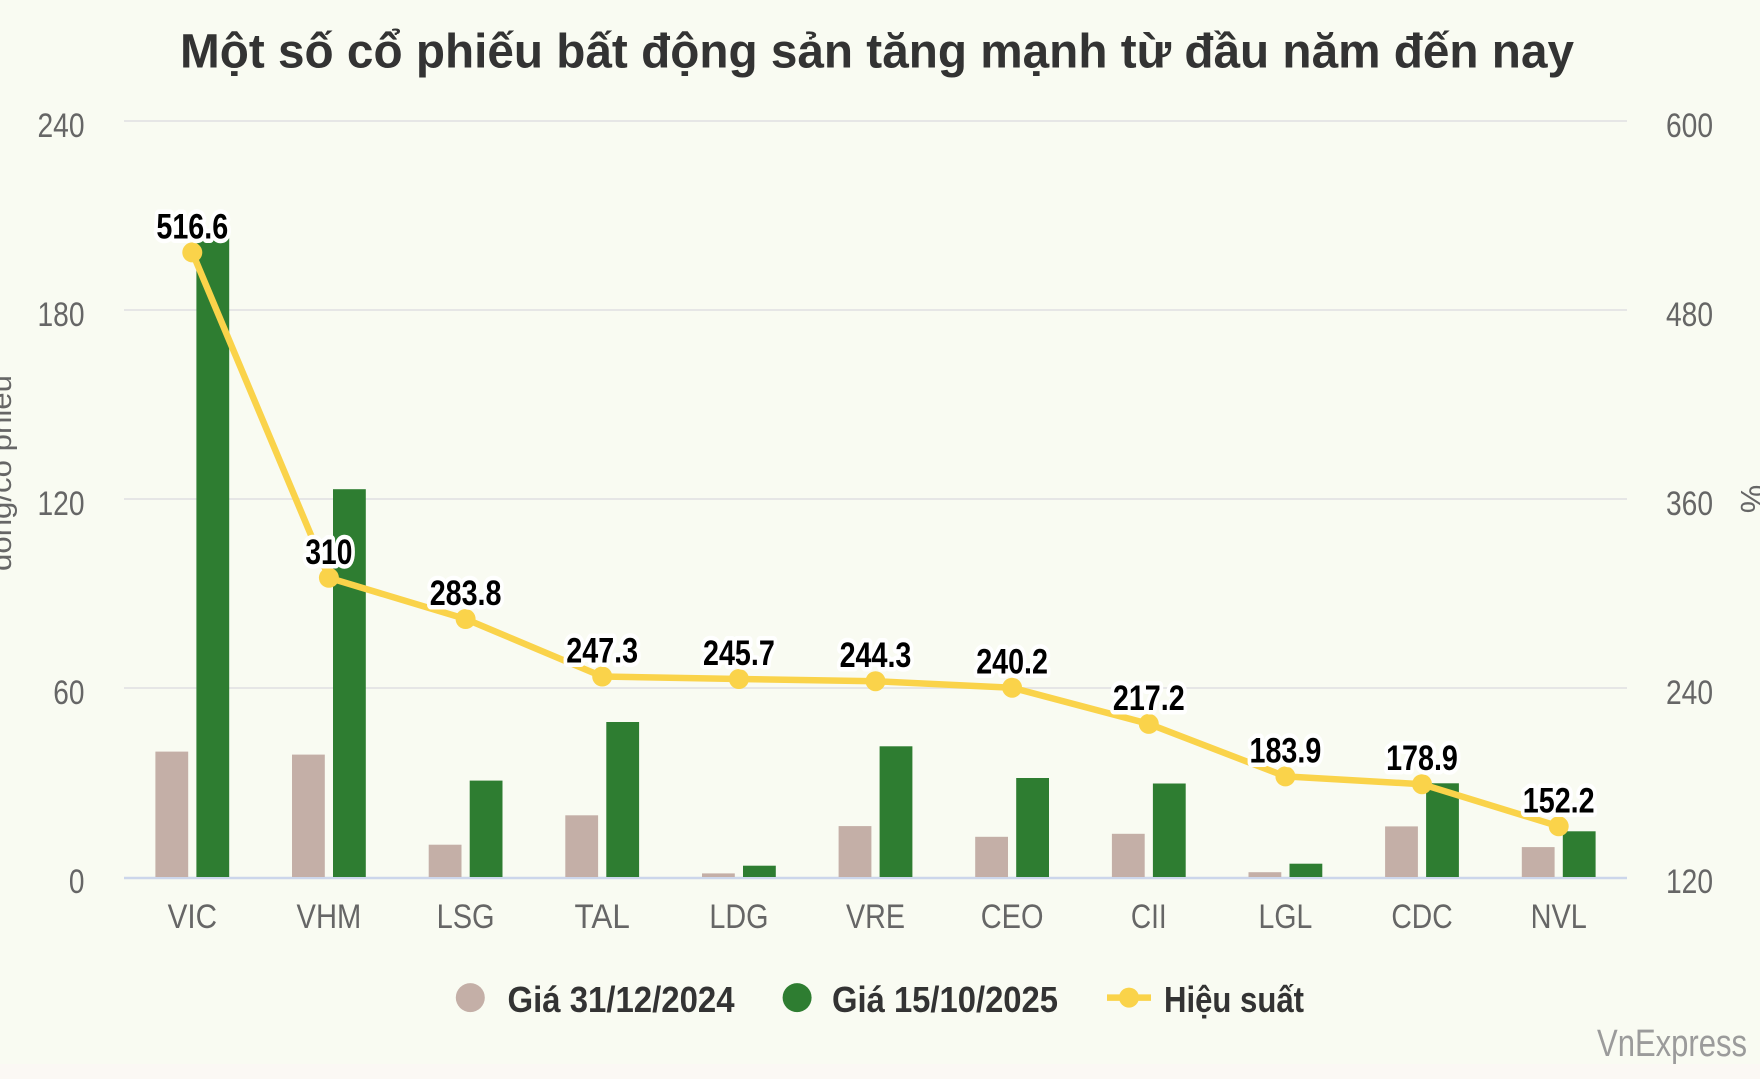 The height and width of the screenshot is (1079, 1760). Describe the element at coordinates (466, 593) in the screenshot. I see `svg-text: 283.8` at that location.